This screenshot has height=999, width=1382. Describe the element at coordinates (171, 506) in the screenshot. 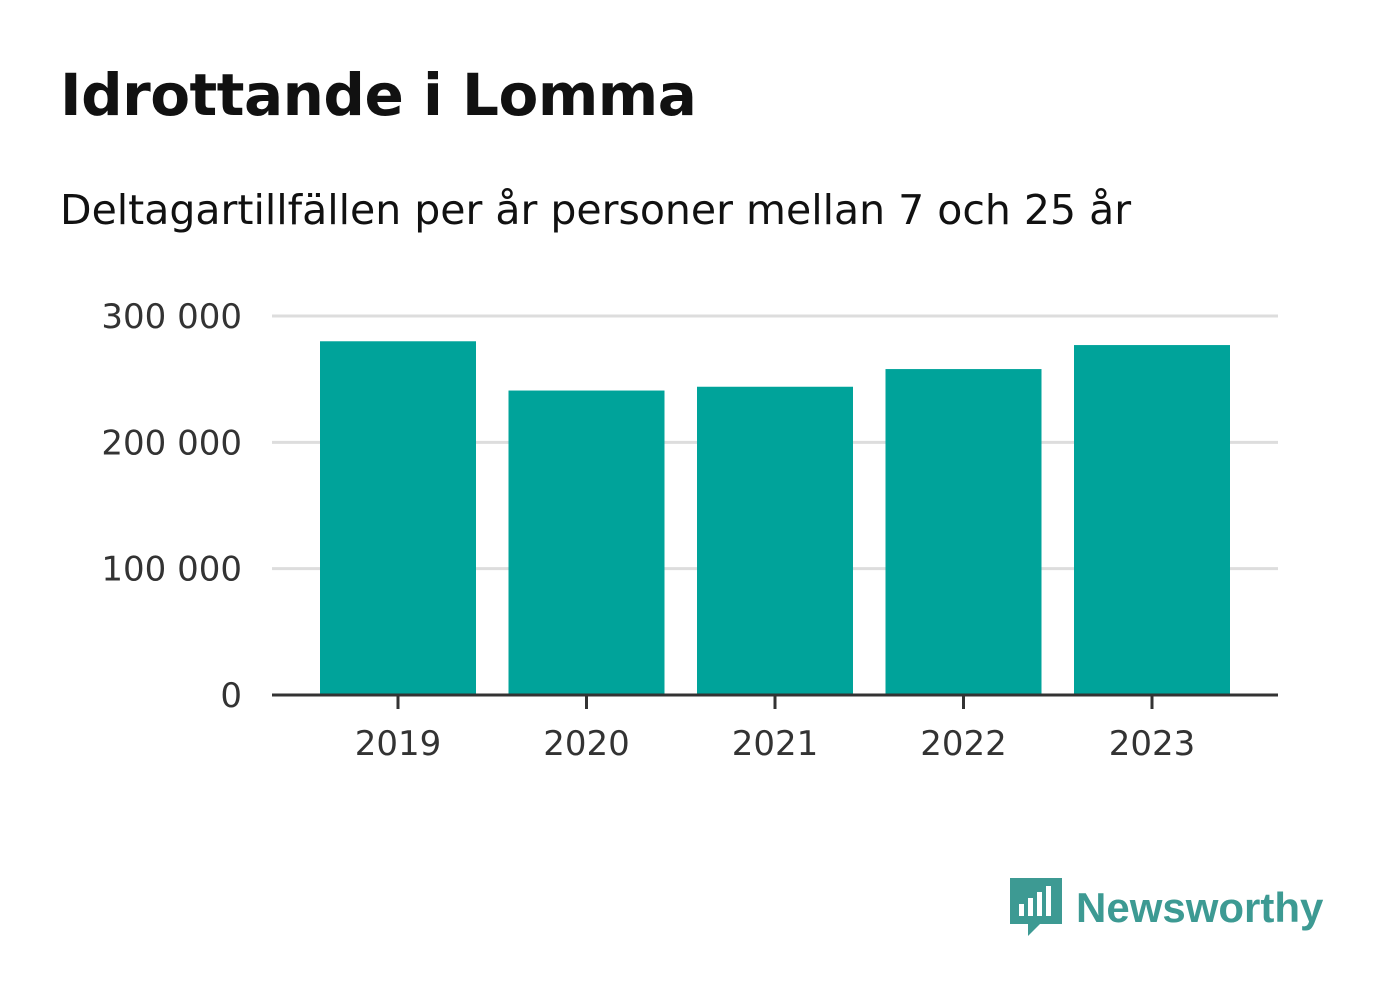

I see `y-tick-labels: 0 100 000 200 000 300 000` at that location.